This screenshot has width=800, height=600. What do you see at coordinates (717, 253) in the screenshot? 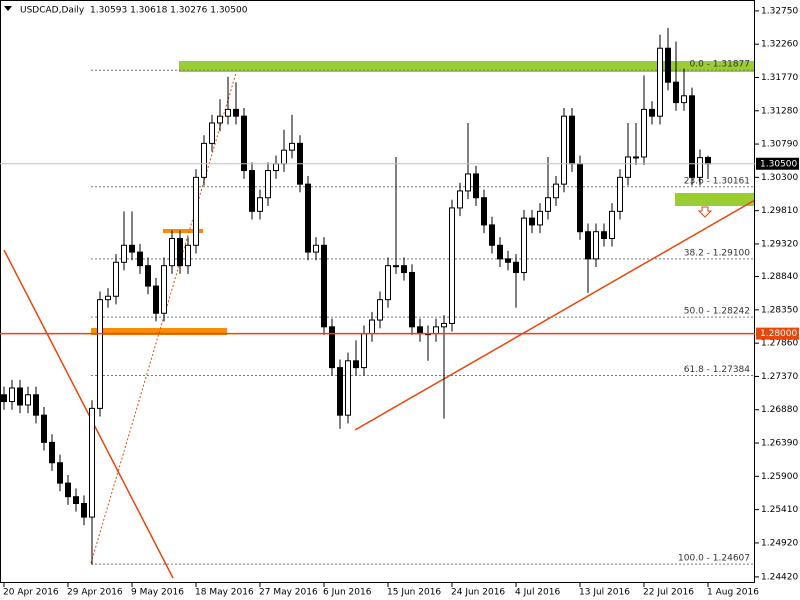
I see `fib-label: 38.2 - 1.29100` at bounding box center [717, 253].